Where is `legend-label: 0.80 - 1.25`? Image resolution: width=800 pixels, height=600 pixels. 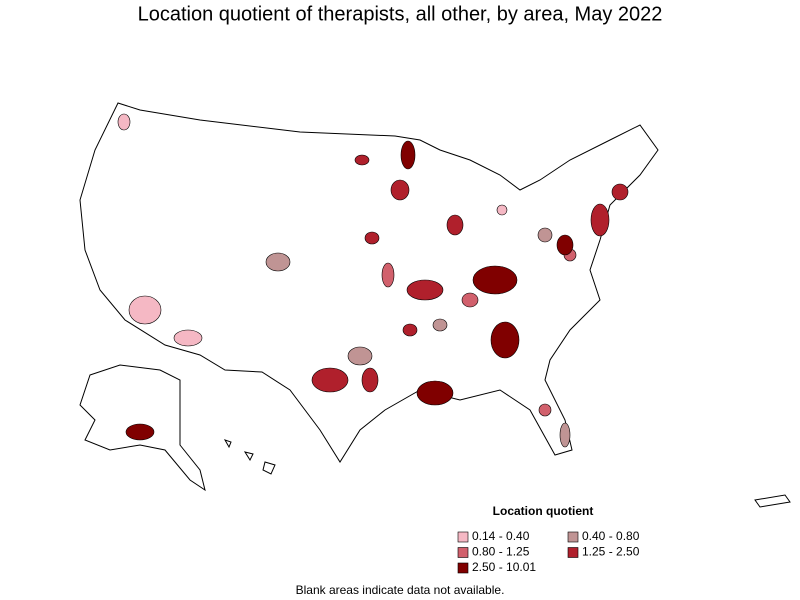 legend-label: 0.80 - 1.25 is located at coordinates (501, 552).